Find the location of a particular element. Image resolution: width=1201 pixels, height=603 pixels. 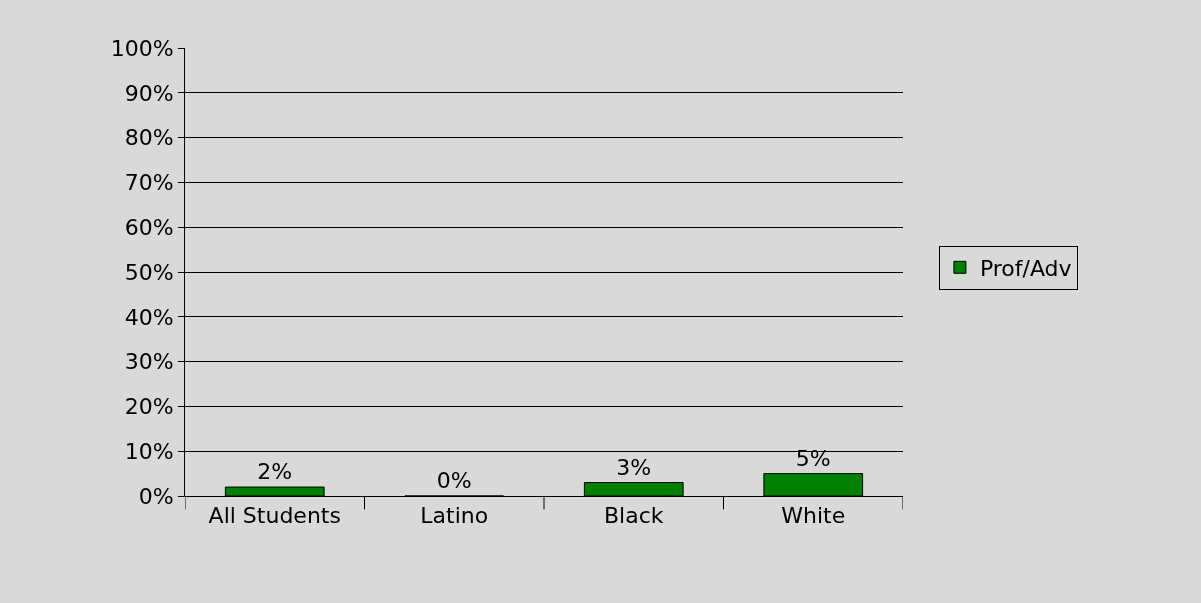

y-tick-label: 50% is located at coordinates (149, 272).